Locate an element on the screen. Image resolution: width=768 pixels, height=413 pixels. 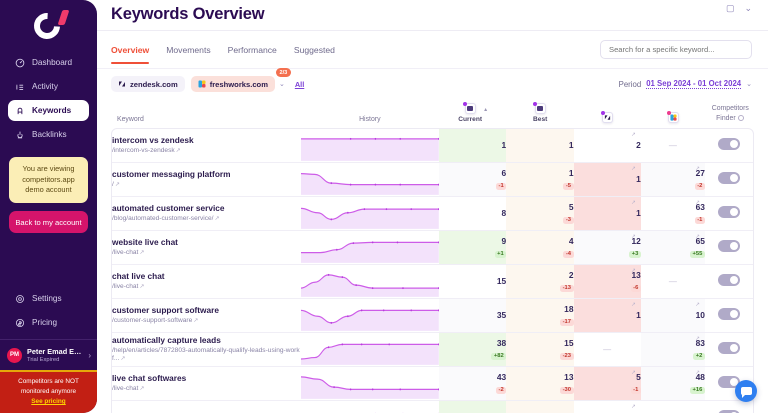
freshworks-rank-cell: ↗ 10 is located at coordinates (672, 315).